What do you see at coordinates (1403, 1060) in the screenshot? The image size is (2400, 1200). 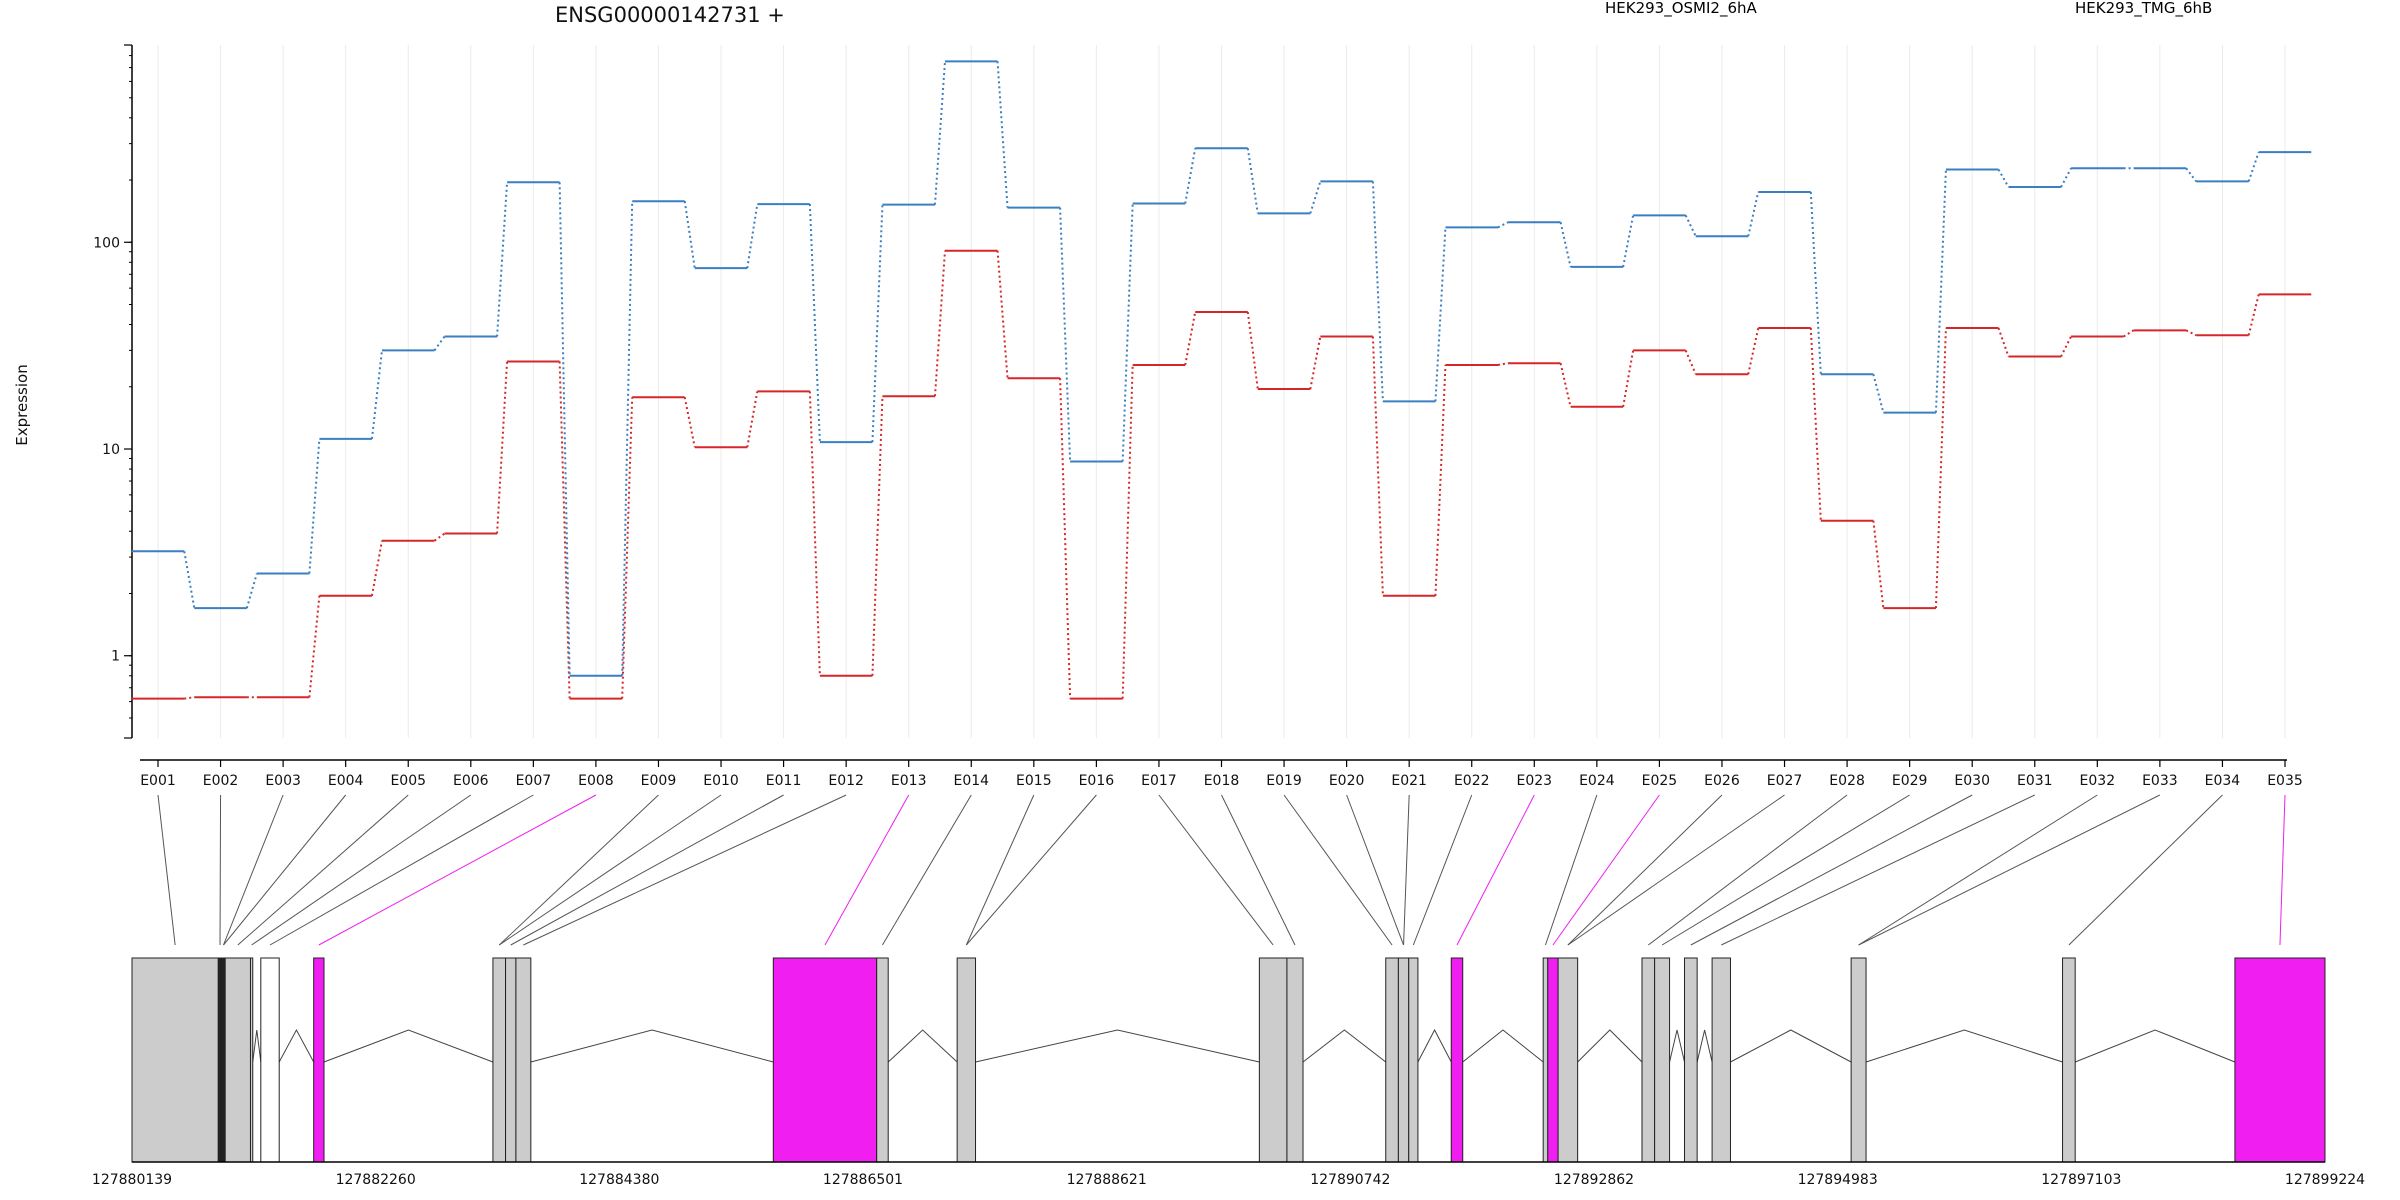 I see `exon-box-e017` at bounding box center [1403, 1060].